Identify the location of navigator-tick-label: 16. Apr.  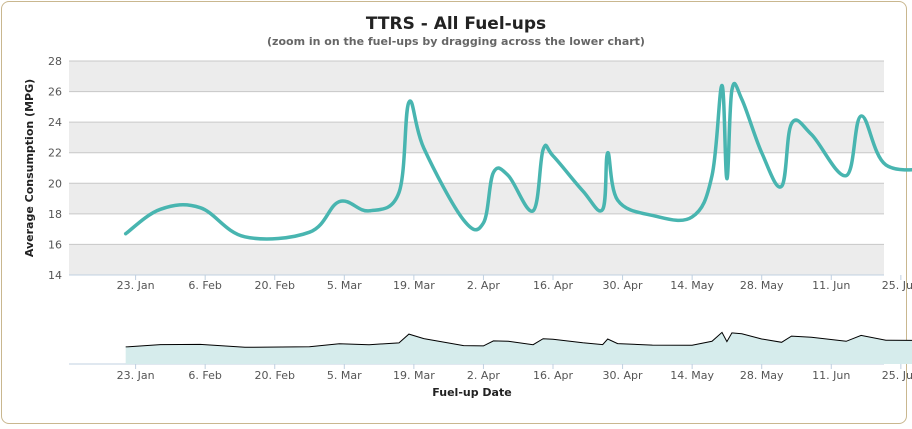
(553, 375).